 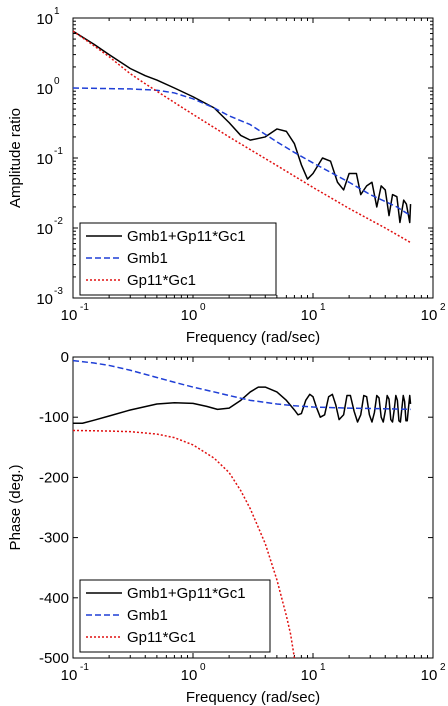 What do you see at coordinates (57, 81) in the screenshot?
I see `y-tick-exponent: 0` at bounding box center [57, 81].